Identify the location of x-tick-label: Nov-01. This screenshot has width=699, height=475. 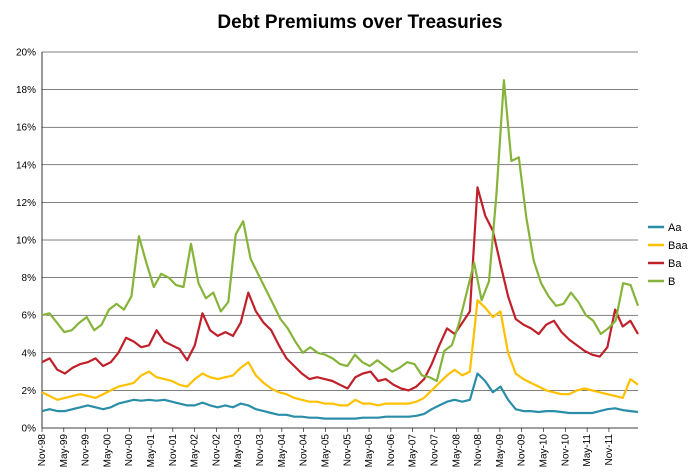
(173, 450).